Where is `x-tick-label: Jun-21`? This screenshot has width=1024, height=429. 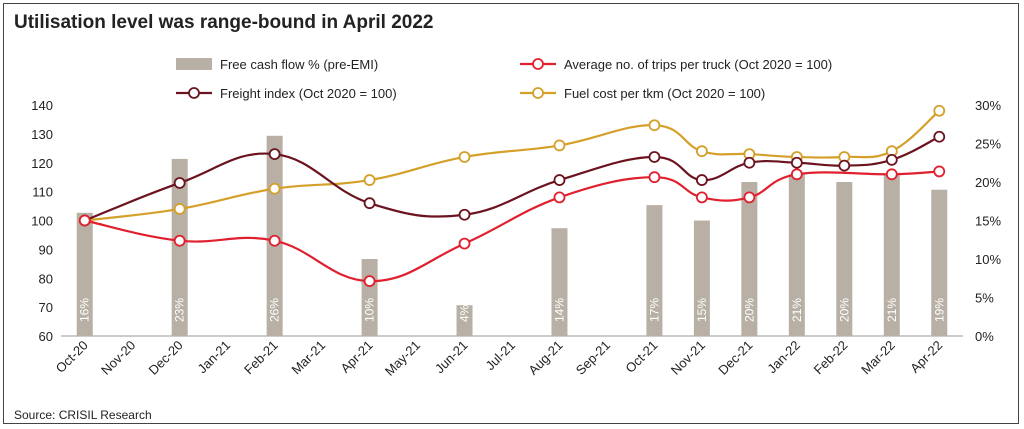
x-tick-label: Jun-21 is located at coordinates (451, 357).